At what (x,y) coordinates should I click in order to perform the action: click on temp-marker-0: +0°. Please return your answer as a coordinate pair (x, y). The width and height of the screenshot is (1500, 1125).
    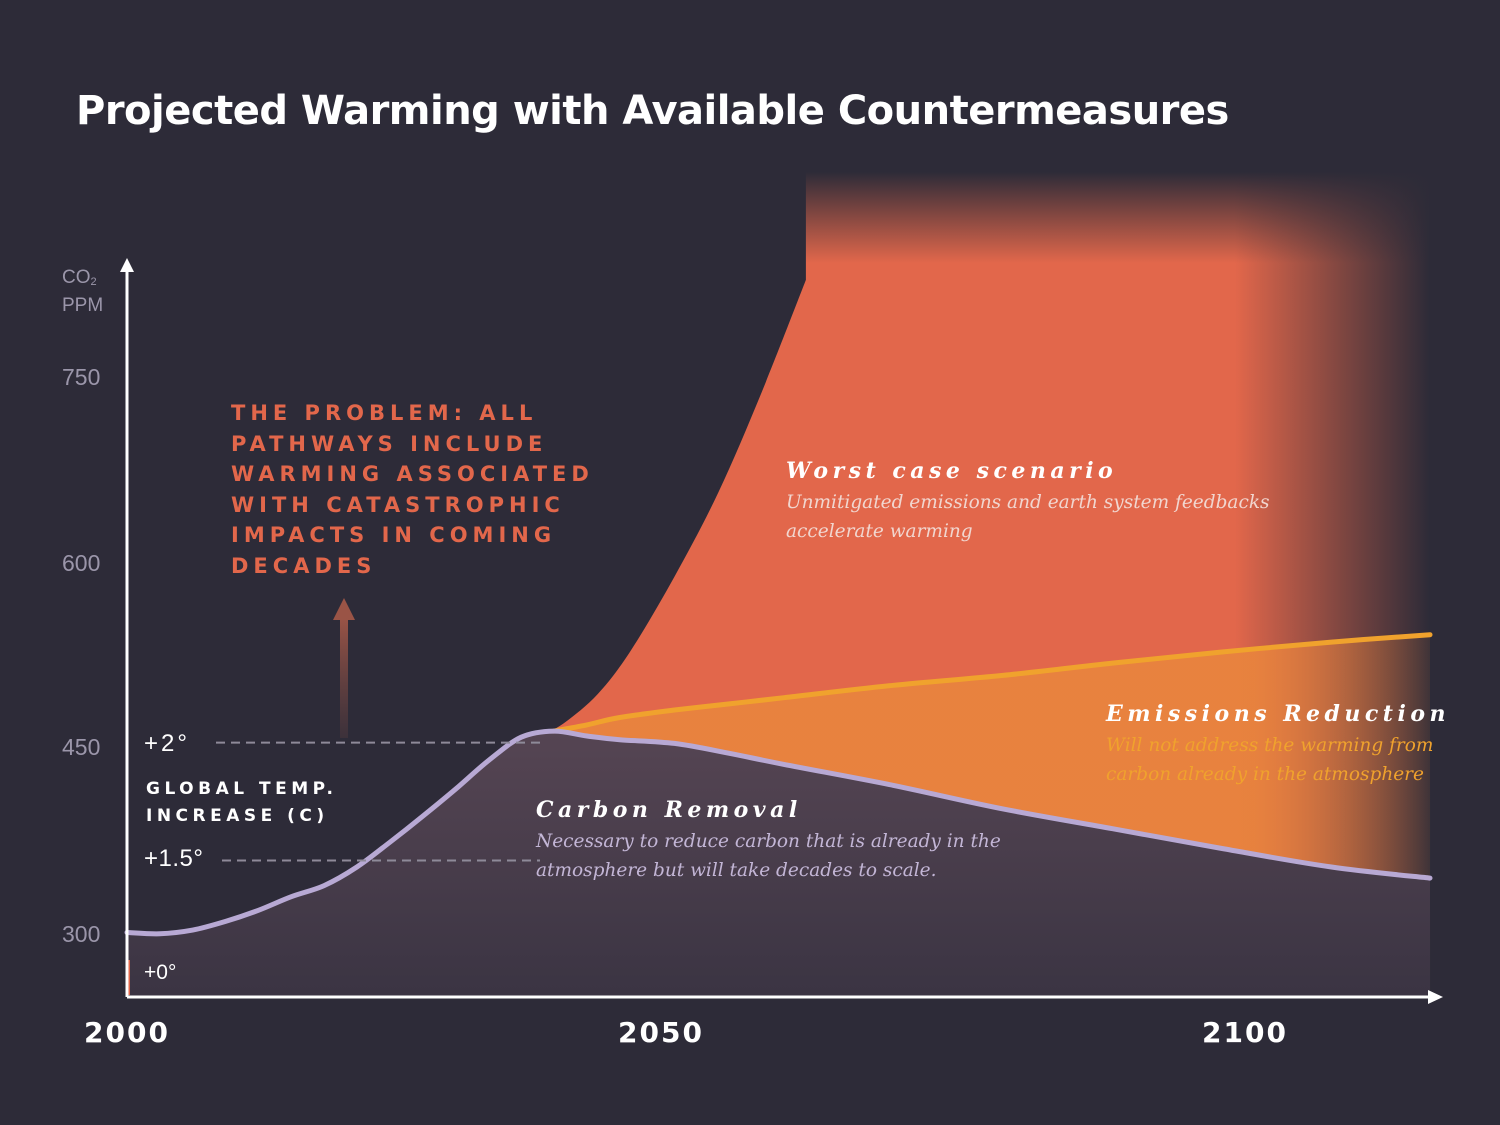
    Looking at the image, I should click on (160, 972).